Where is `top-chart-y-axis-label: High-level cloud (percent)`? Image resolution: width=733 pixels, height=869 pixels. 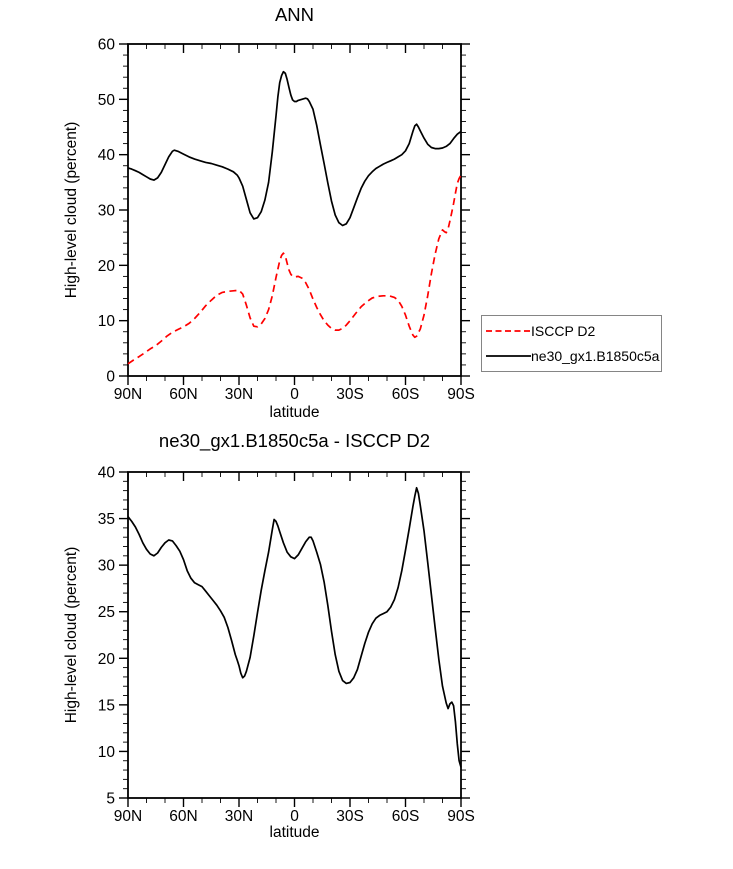 top-chart-y-axis-label: High-level cloud (percent) is located at coordinates (71, 210).